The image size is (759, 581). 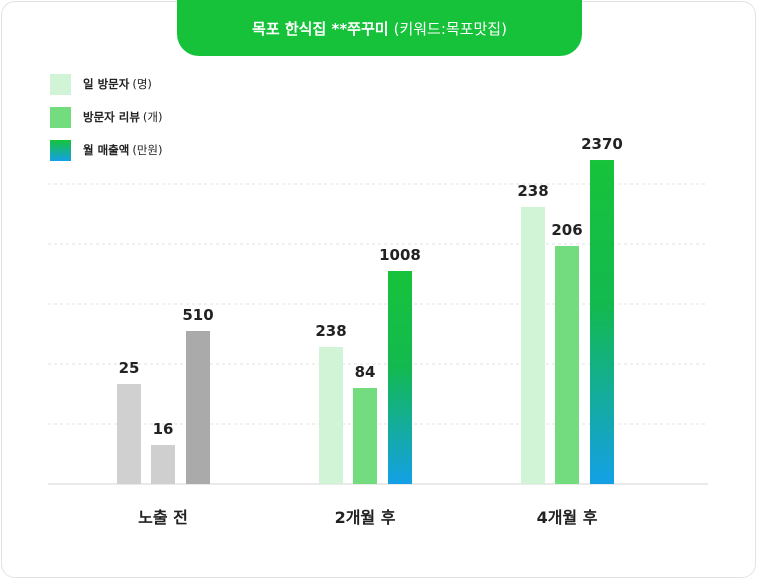 I want to click on legend-item-visitors: 일 방문자 (명), so click(x=106, y=84).